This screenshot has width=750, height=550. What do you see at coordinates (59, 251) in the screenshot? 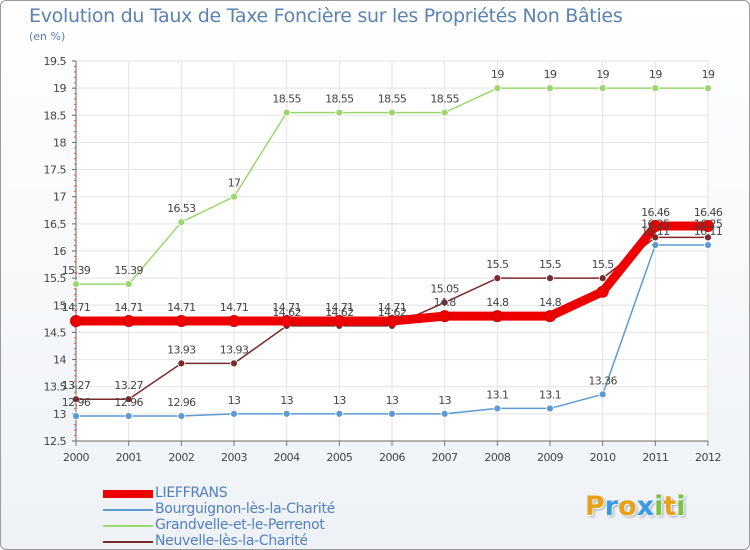
I see `y-tick-label: 16` at bounding box center [59, 251].